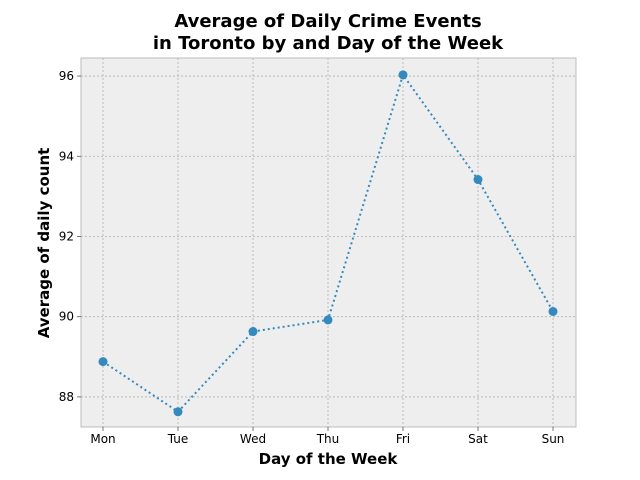  Describe the element at coordinates (178, 439) in the screenshot. I see `x-tick-label: Tue` at that location.